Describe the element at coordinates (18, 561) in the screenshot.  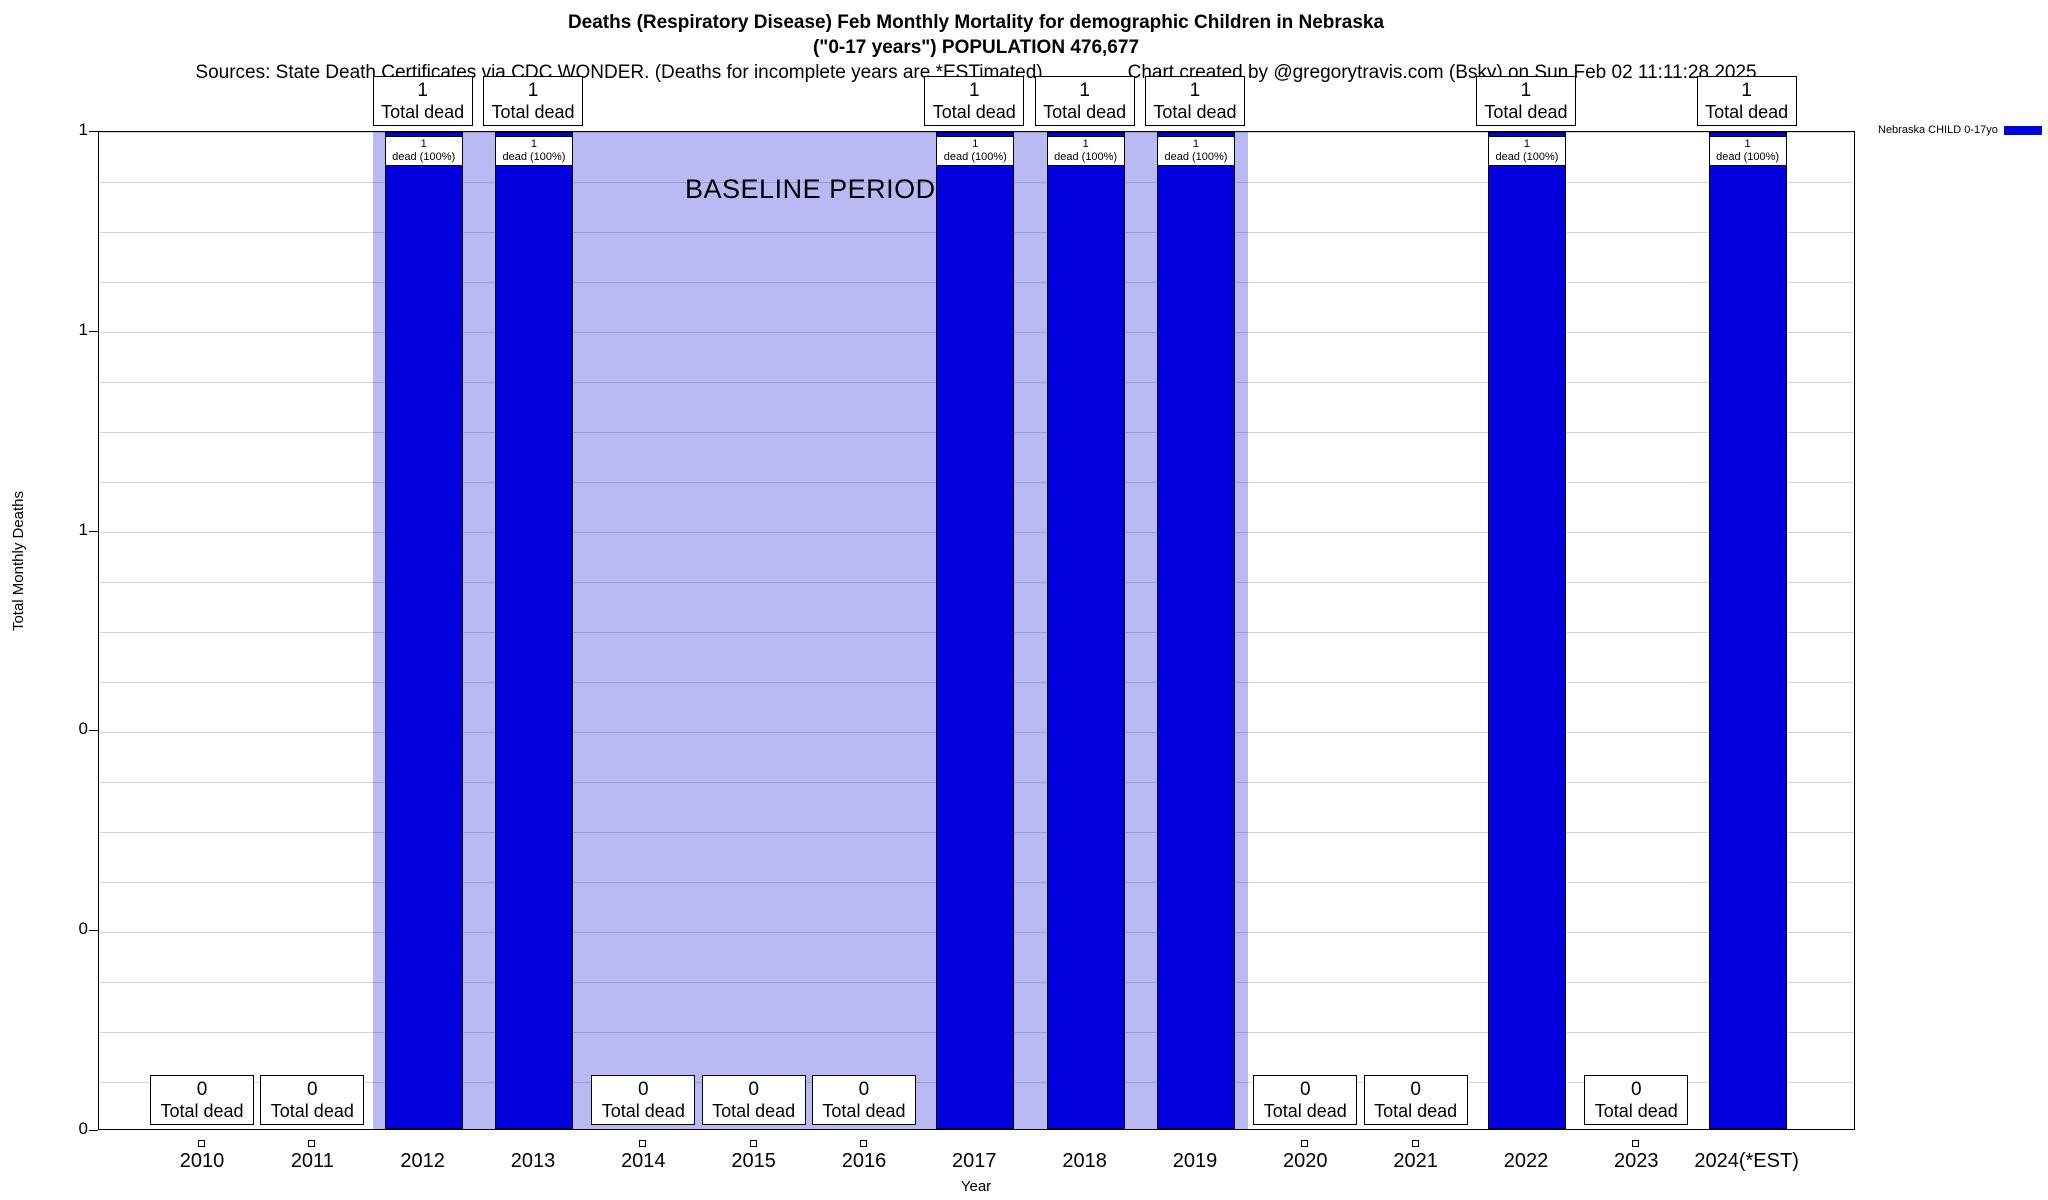
I see `y-axis-title: Total Monthly Deaths` at that location.